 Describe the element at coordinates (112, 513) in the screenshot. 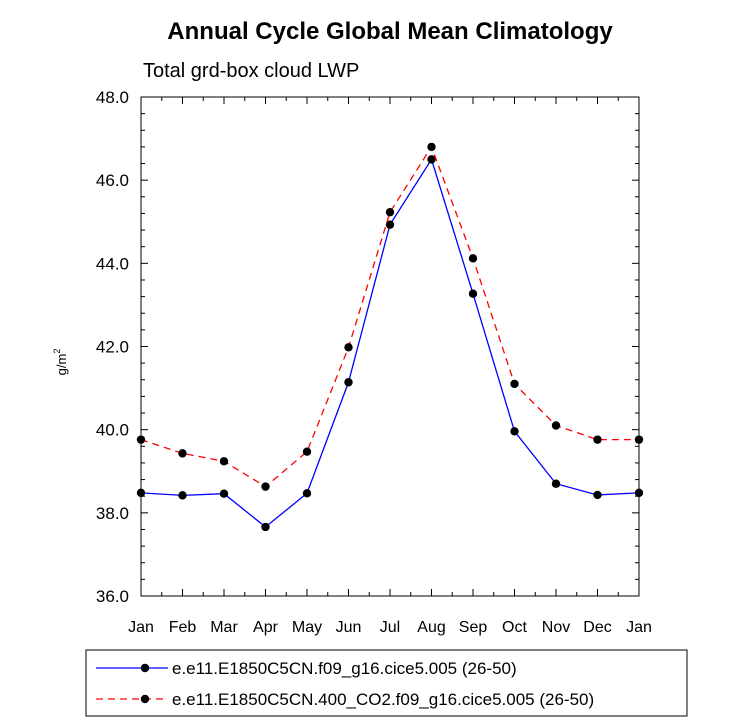

I see `y-tick-label: 38.0` at that location.